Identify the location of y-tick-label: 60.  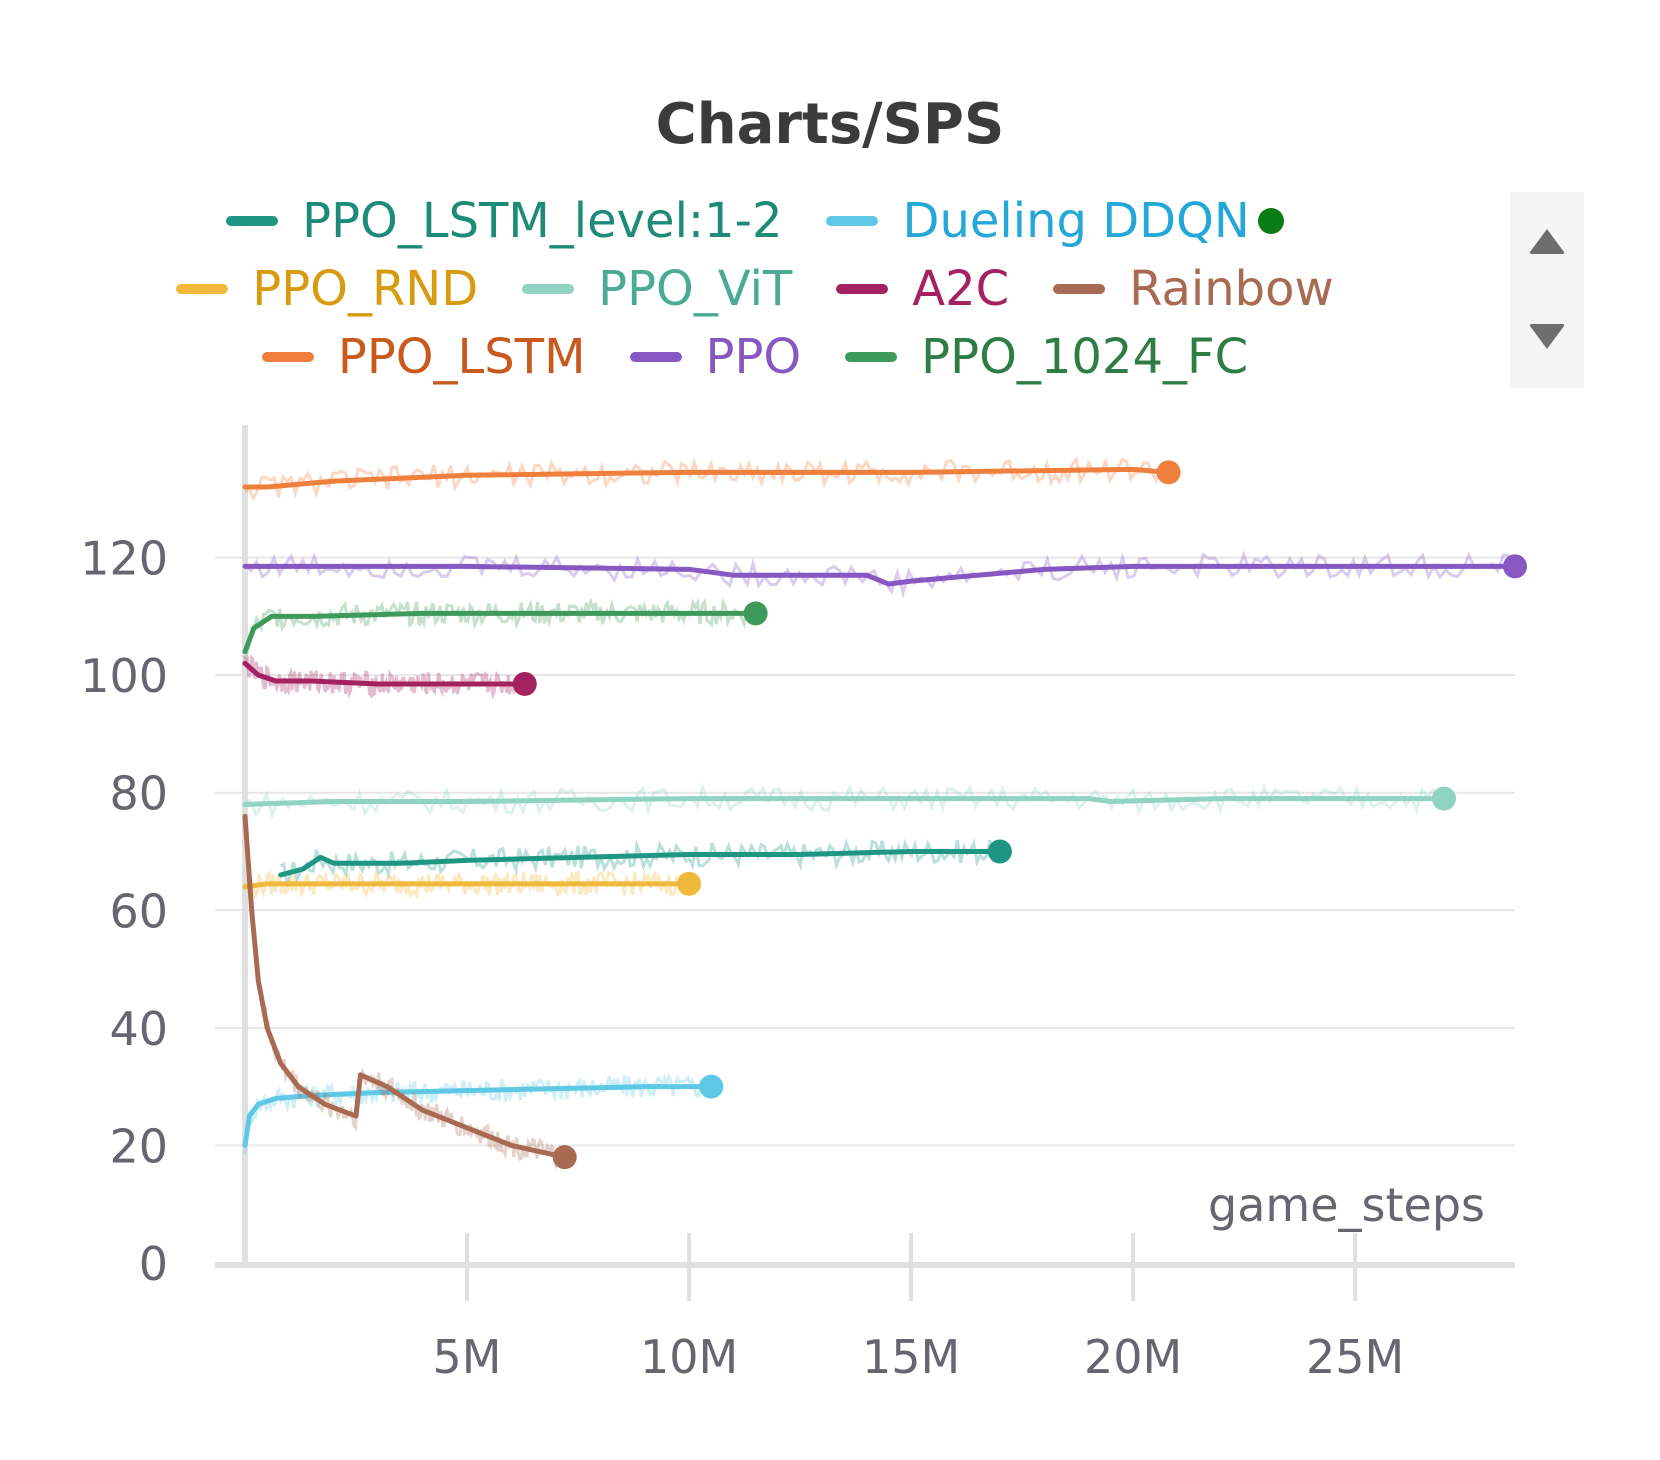
(138, 911).